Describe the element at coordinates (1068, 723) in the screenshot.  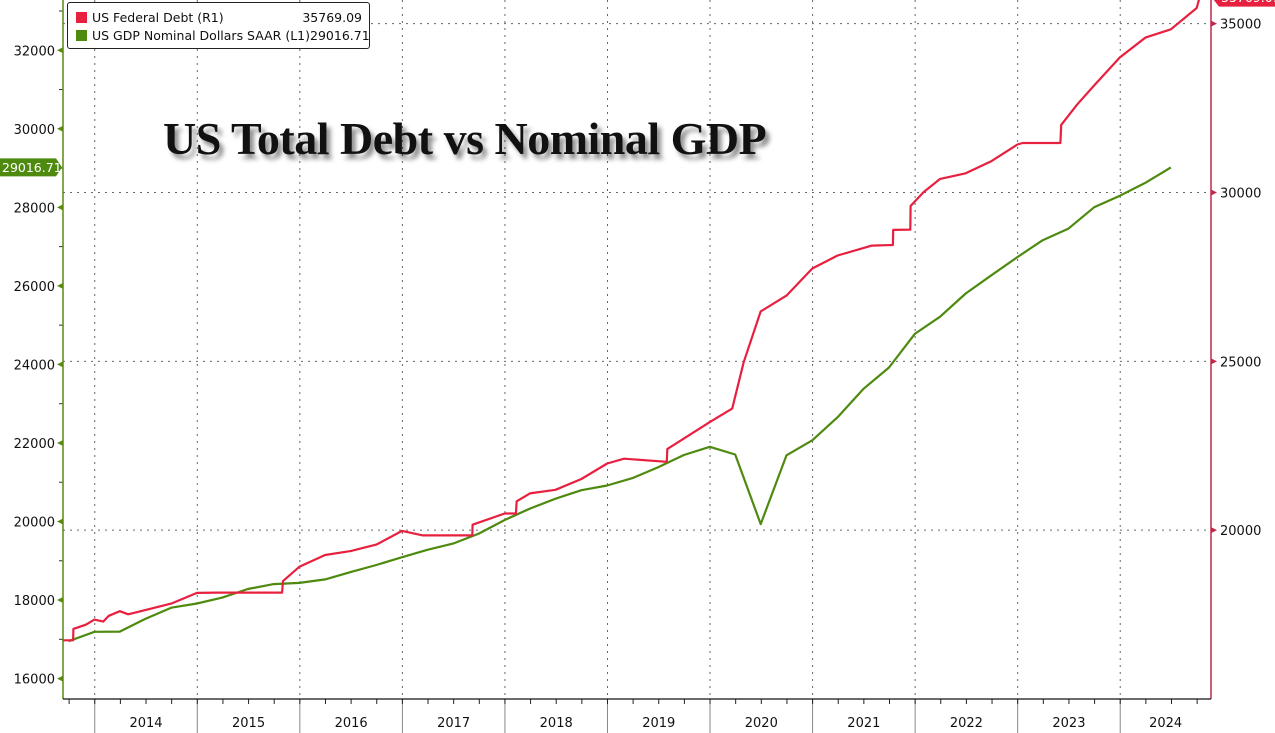
I see `x-tick-label: 2023` at that location.